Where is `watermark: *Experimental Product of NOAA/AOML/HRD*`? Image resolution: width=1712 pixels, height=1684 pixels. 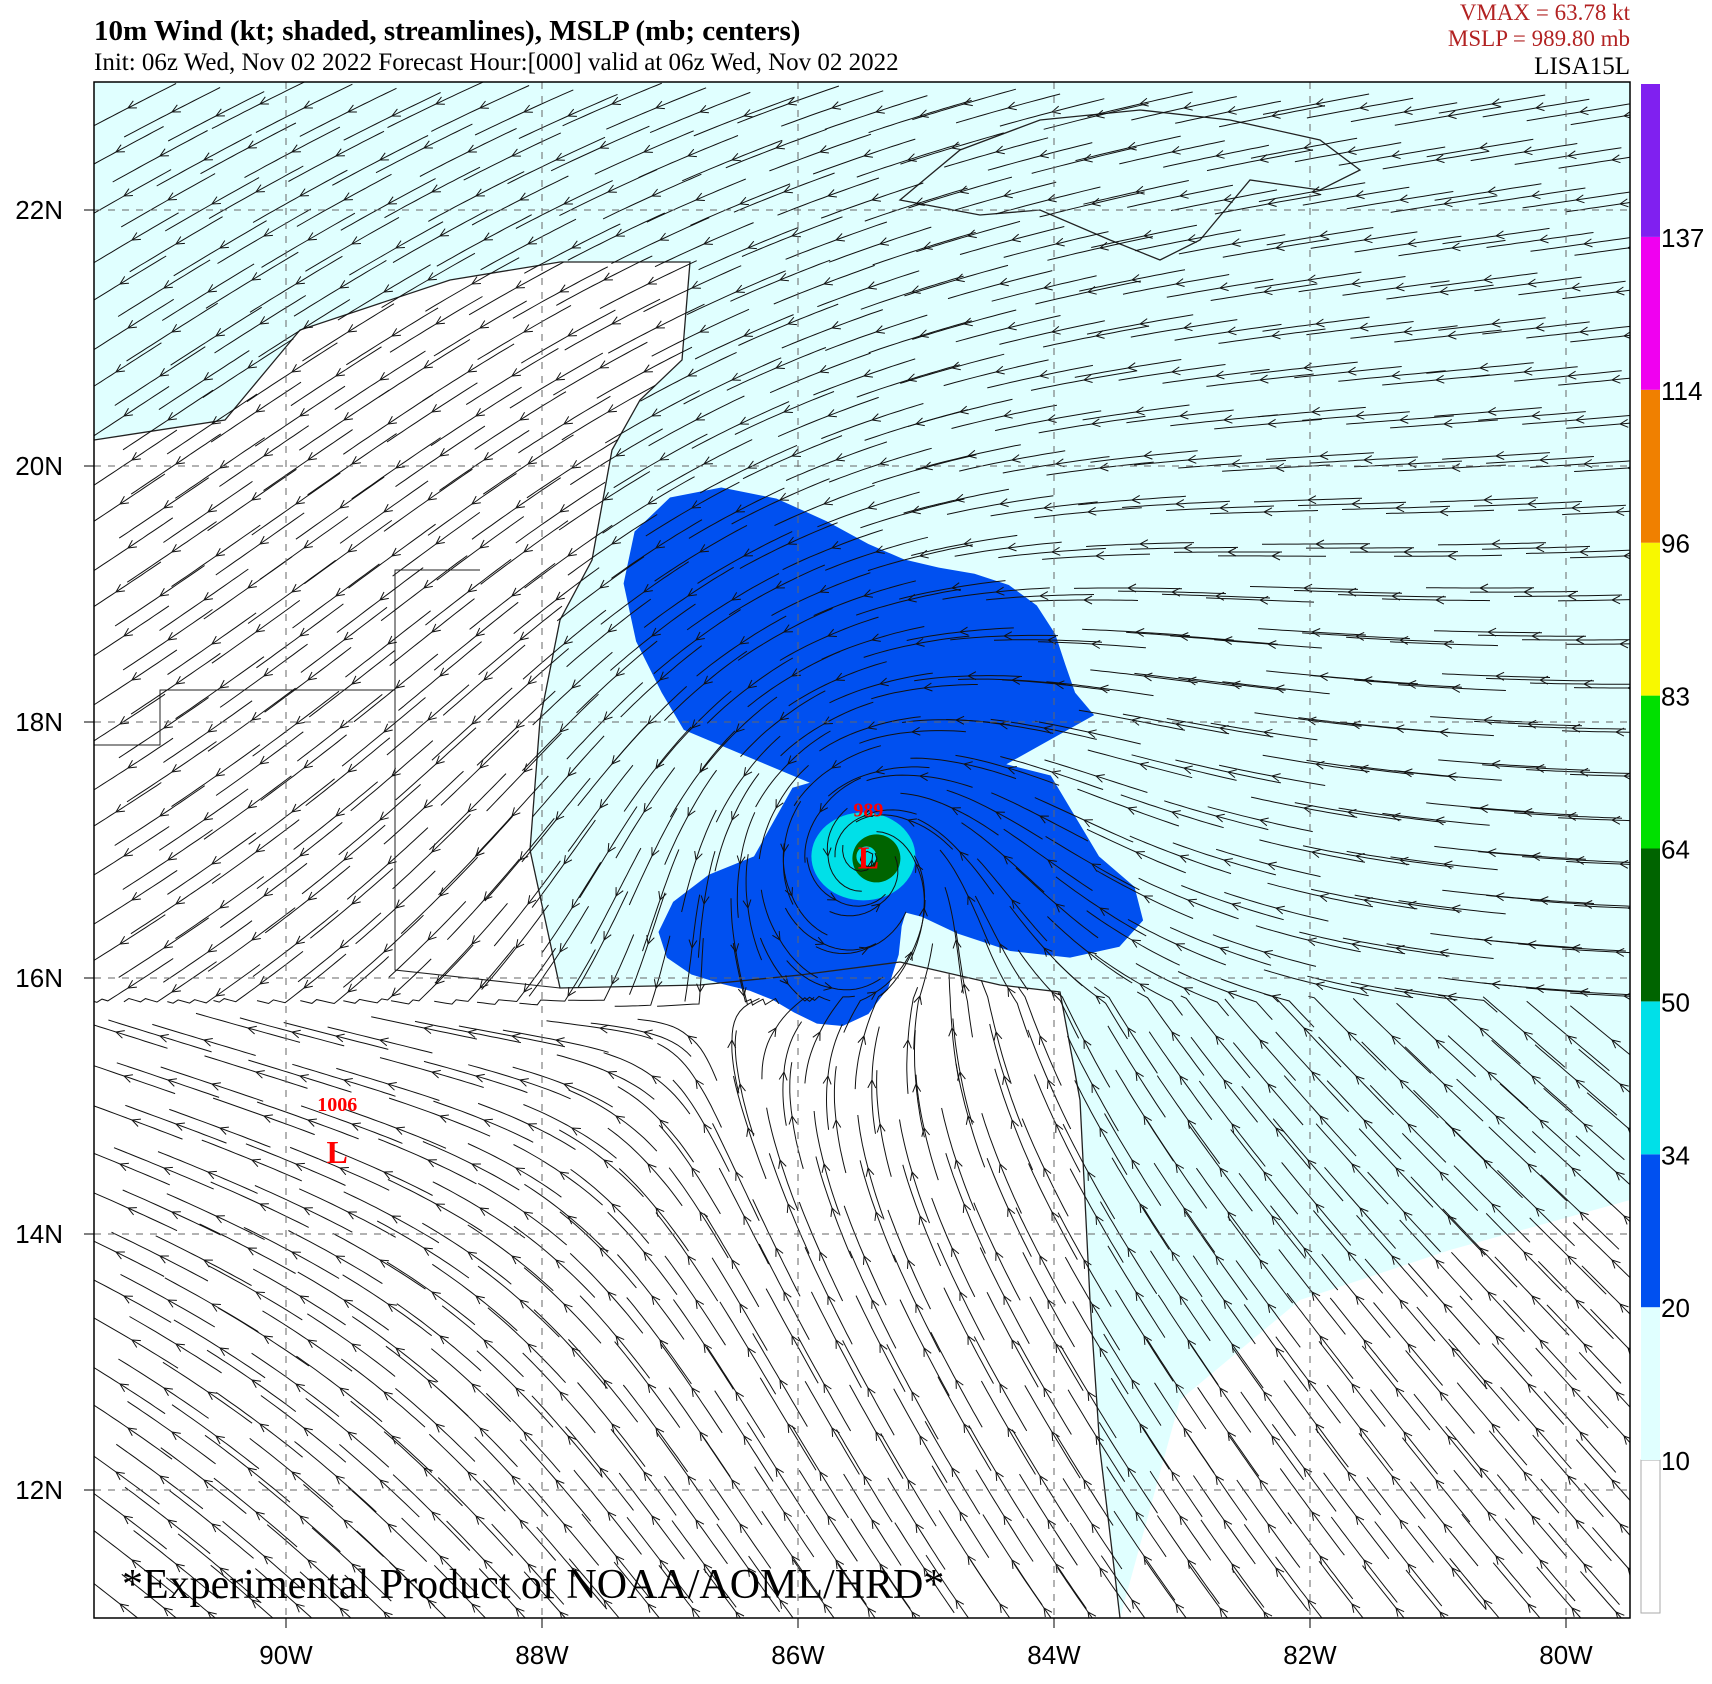 watermark: *Experimental Product of NOAA/AOML/HRD* is located at coordinates (533, 1585).